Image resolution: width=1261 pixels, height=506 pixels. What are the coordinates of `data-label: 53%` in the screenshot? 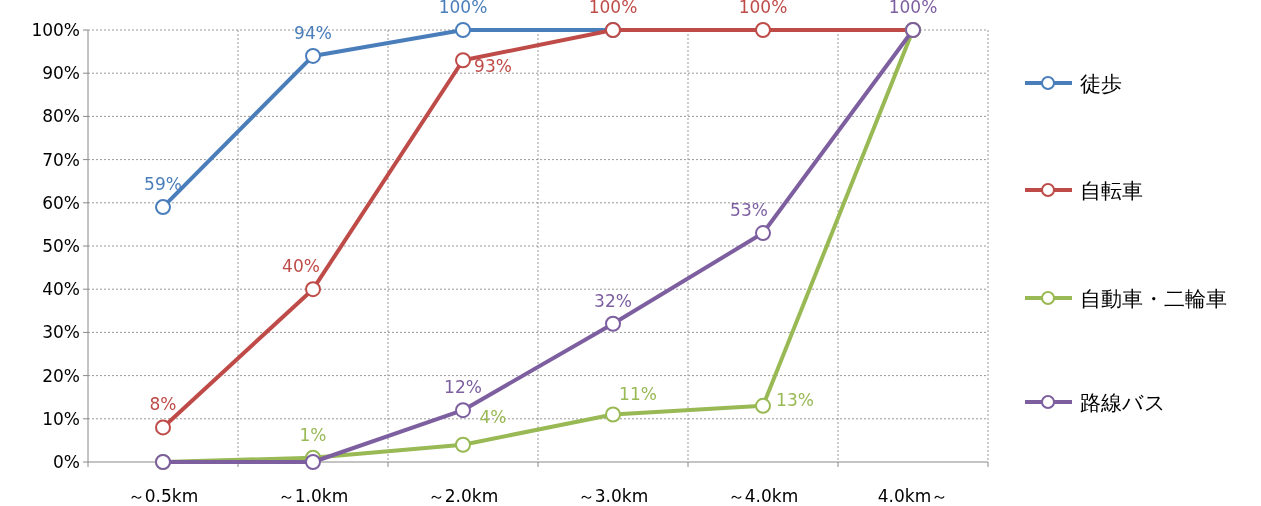 It's located at (749, 210).